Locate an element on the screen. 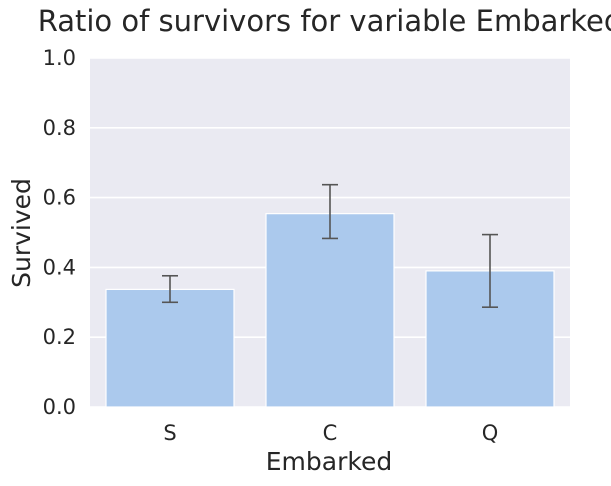  error-bar-S is located at coordinates (170, 289).